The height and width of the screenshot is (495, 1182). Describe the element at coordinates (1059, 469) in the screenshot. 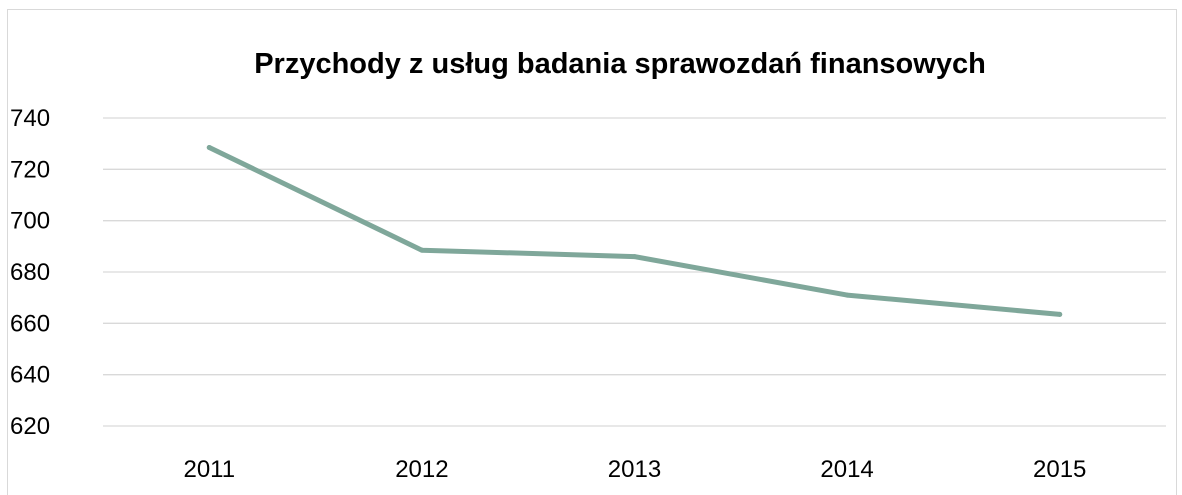

I see `x-tick-label: 2015` at that location.